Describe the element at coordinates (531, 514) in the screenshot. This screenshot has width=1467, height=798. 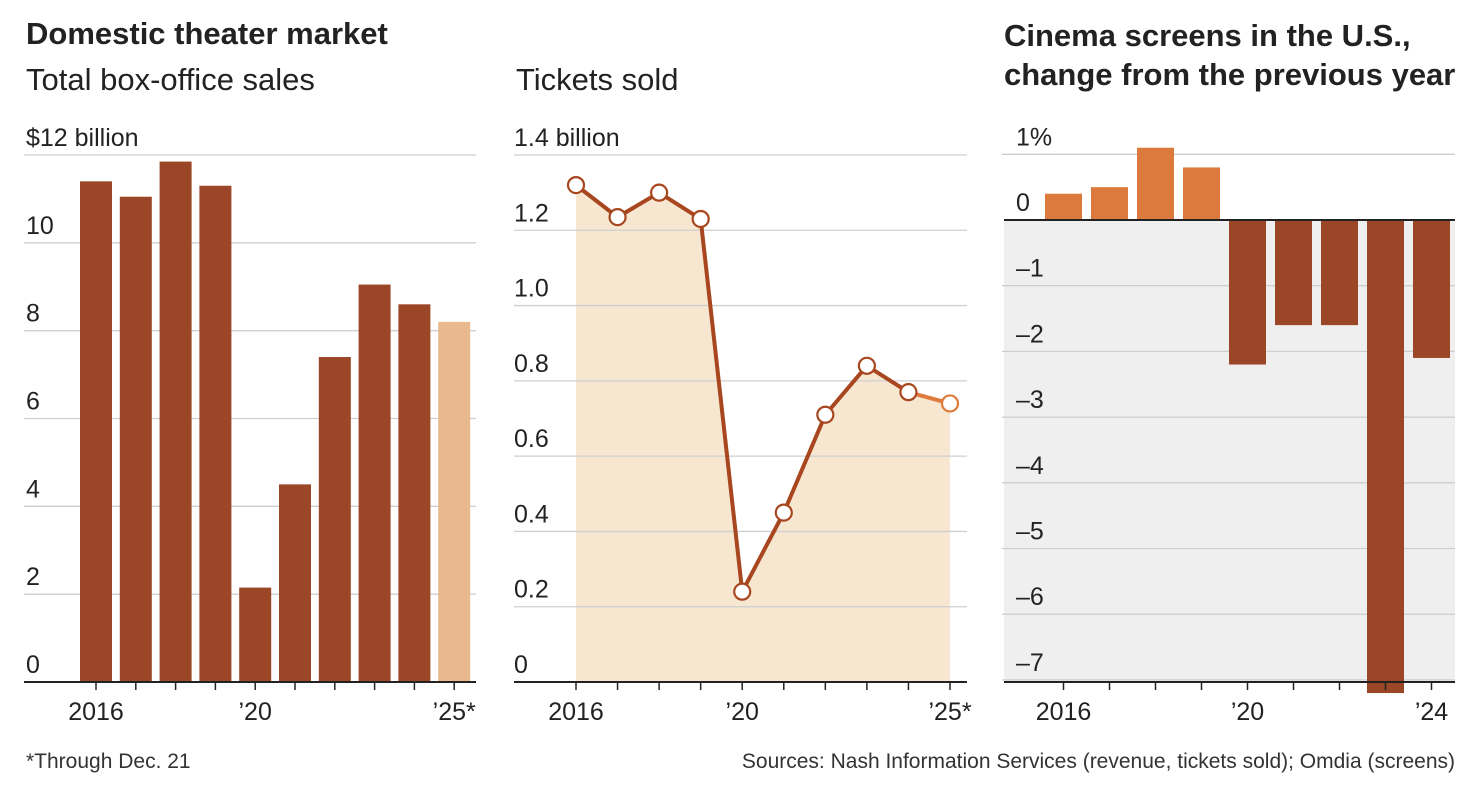
I see `y-tick-label: 0.4` at that location.